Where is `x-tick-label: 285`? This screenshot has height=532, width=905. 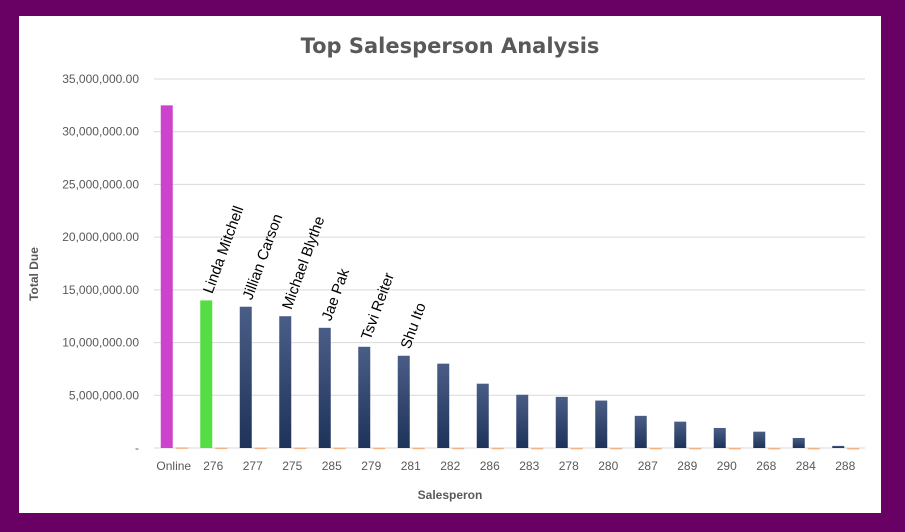
x-tick-label: 285 is located at coordinates (332, 466).